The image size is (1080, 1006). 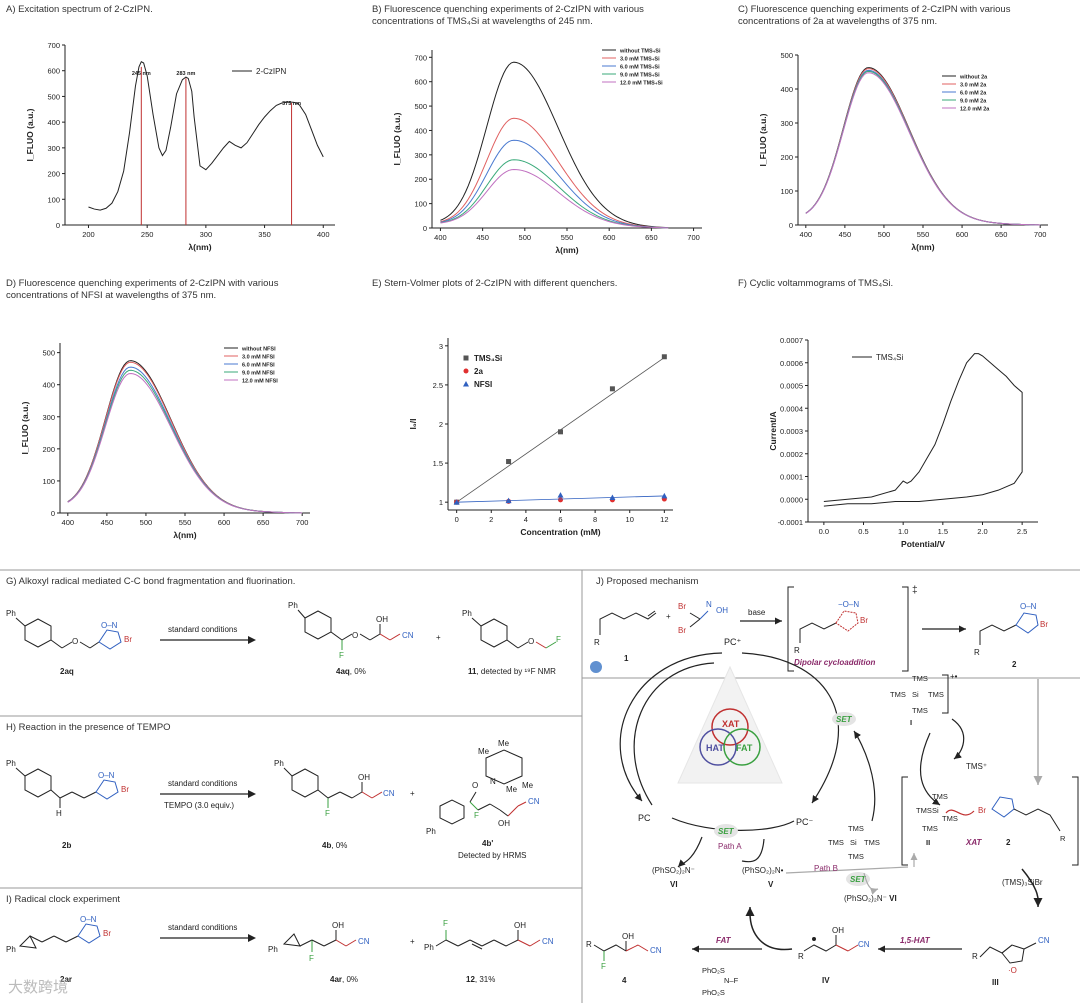 I want to click on species-ii: TMS TMS Si TMS TMS II, so click(x=937, y=819).